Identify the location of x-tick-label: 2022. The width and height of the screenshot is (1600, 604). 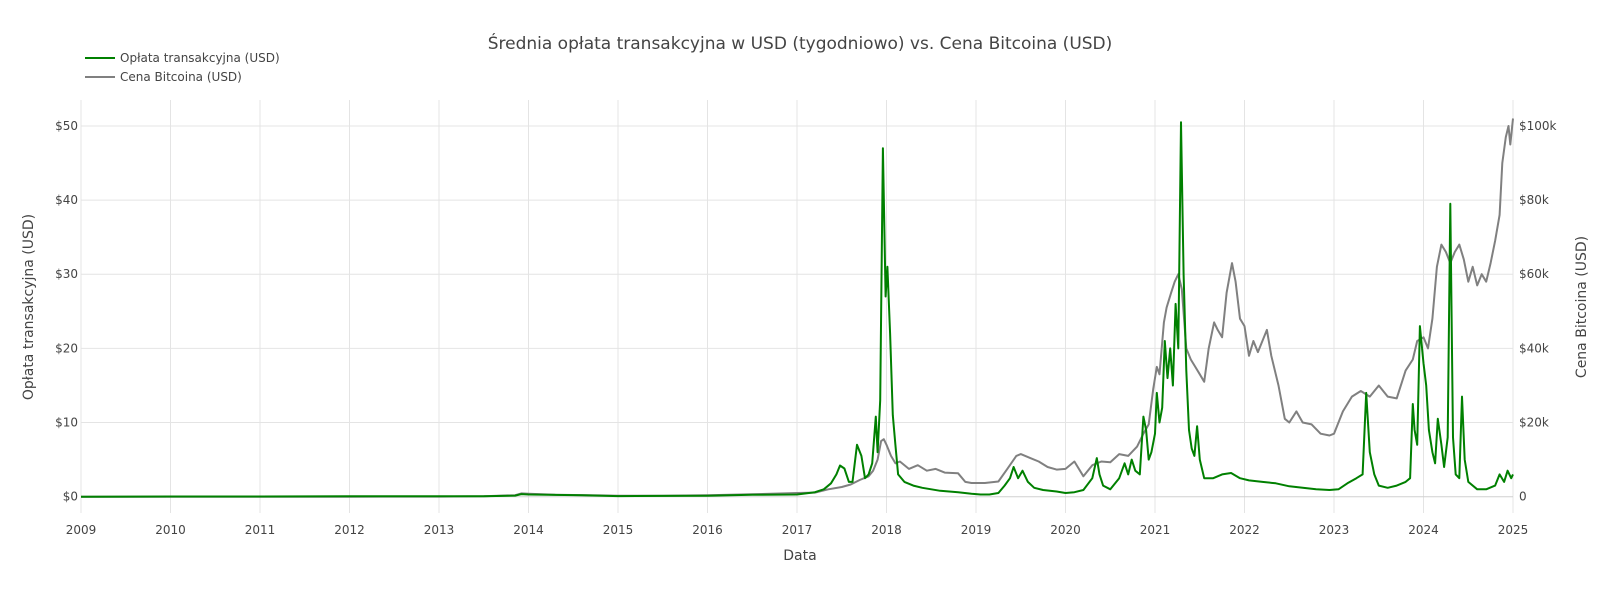
(1244, 530).